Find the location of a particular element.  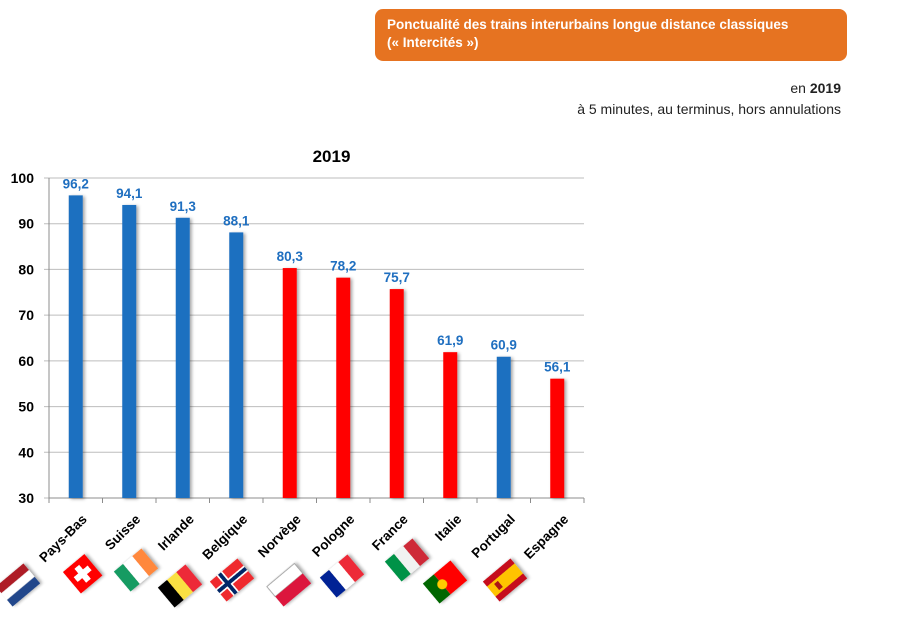

bar-france is located at coordinates (396, 393).